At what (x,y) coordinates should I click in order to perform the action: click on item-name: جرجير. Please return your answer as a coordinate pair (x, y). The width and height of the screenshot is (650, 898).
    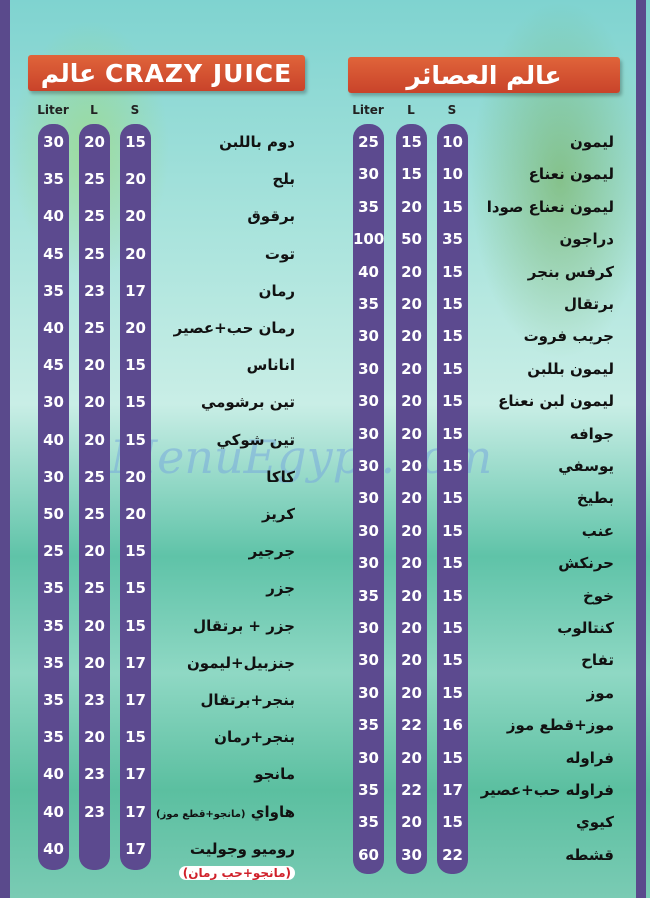
    Looking at the image, I should click on (271, 551).